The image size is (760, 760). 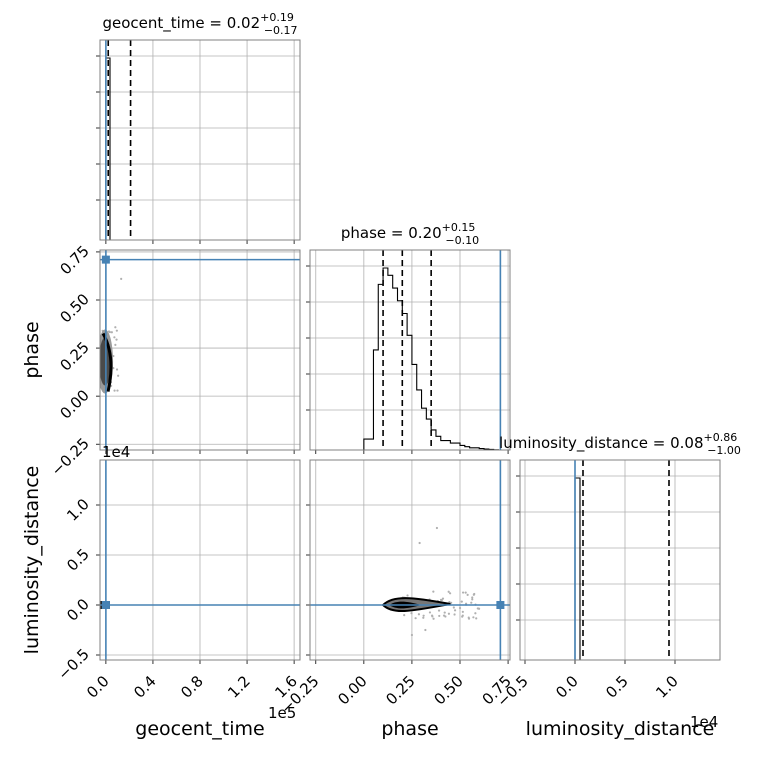 I want to click on hist-panel-phase: phase = 0.20+0.15 −0.10, so click(x=408, y=337).